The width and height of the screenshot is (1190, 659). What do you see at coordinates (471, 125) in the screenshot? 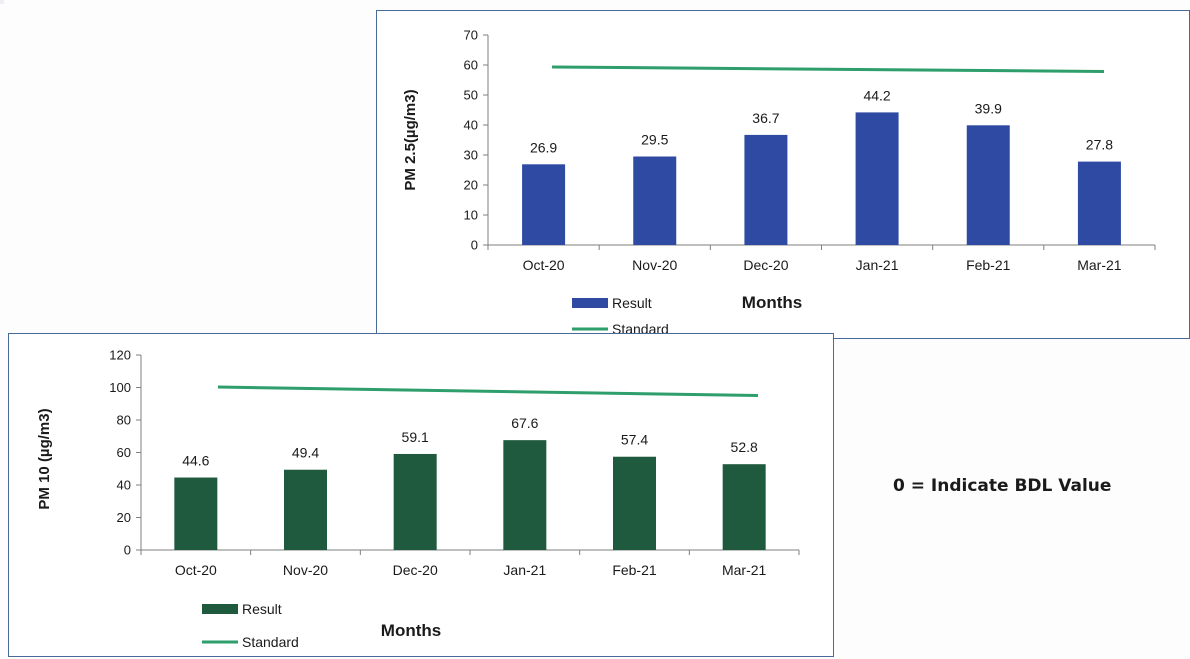
I see `pm25-y-tick-label: 40` at bounding box center [471, 125].